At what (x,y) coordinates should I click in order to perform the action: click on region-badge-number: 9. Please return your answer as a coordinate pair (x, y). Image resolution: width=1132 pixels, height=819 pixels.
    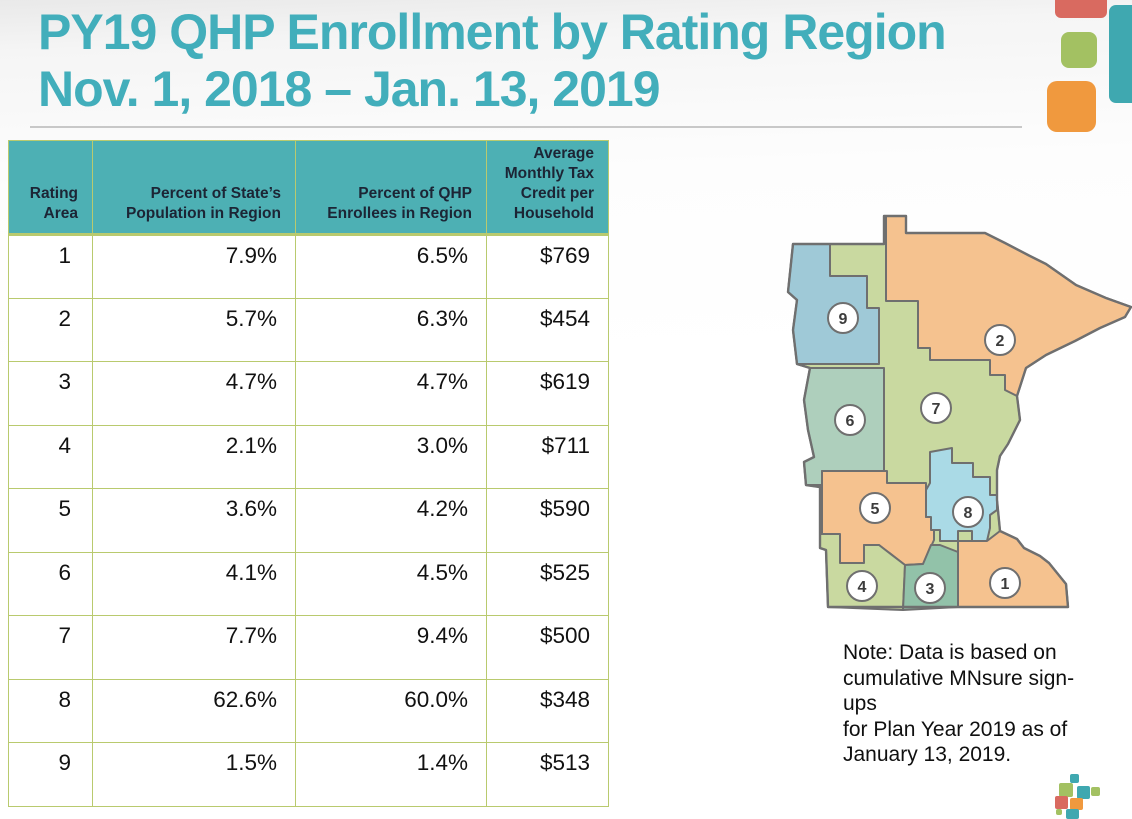
    Looking at the image, I should click on (843, 319).